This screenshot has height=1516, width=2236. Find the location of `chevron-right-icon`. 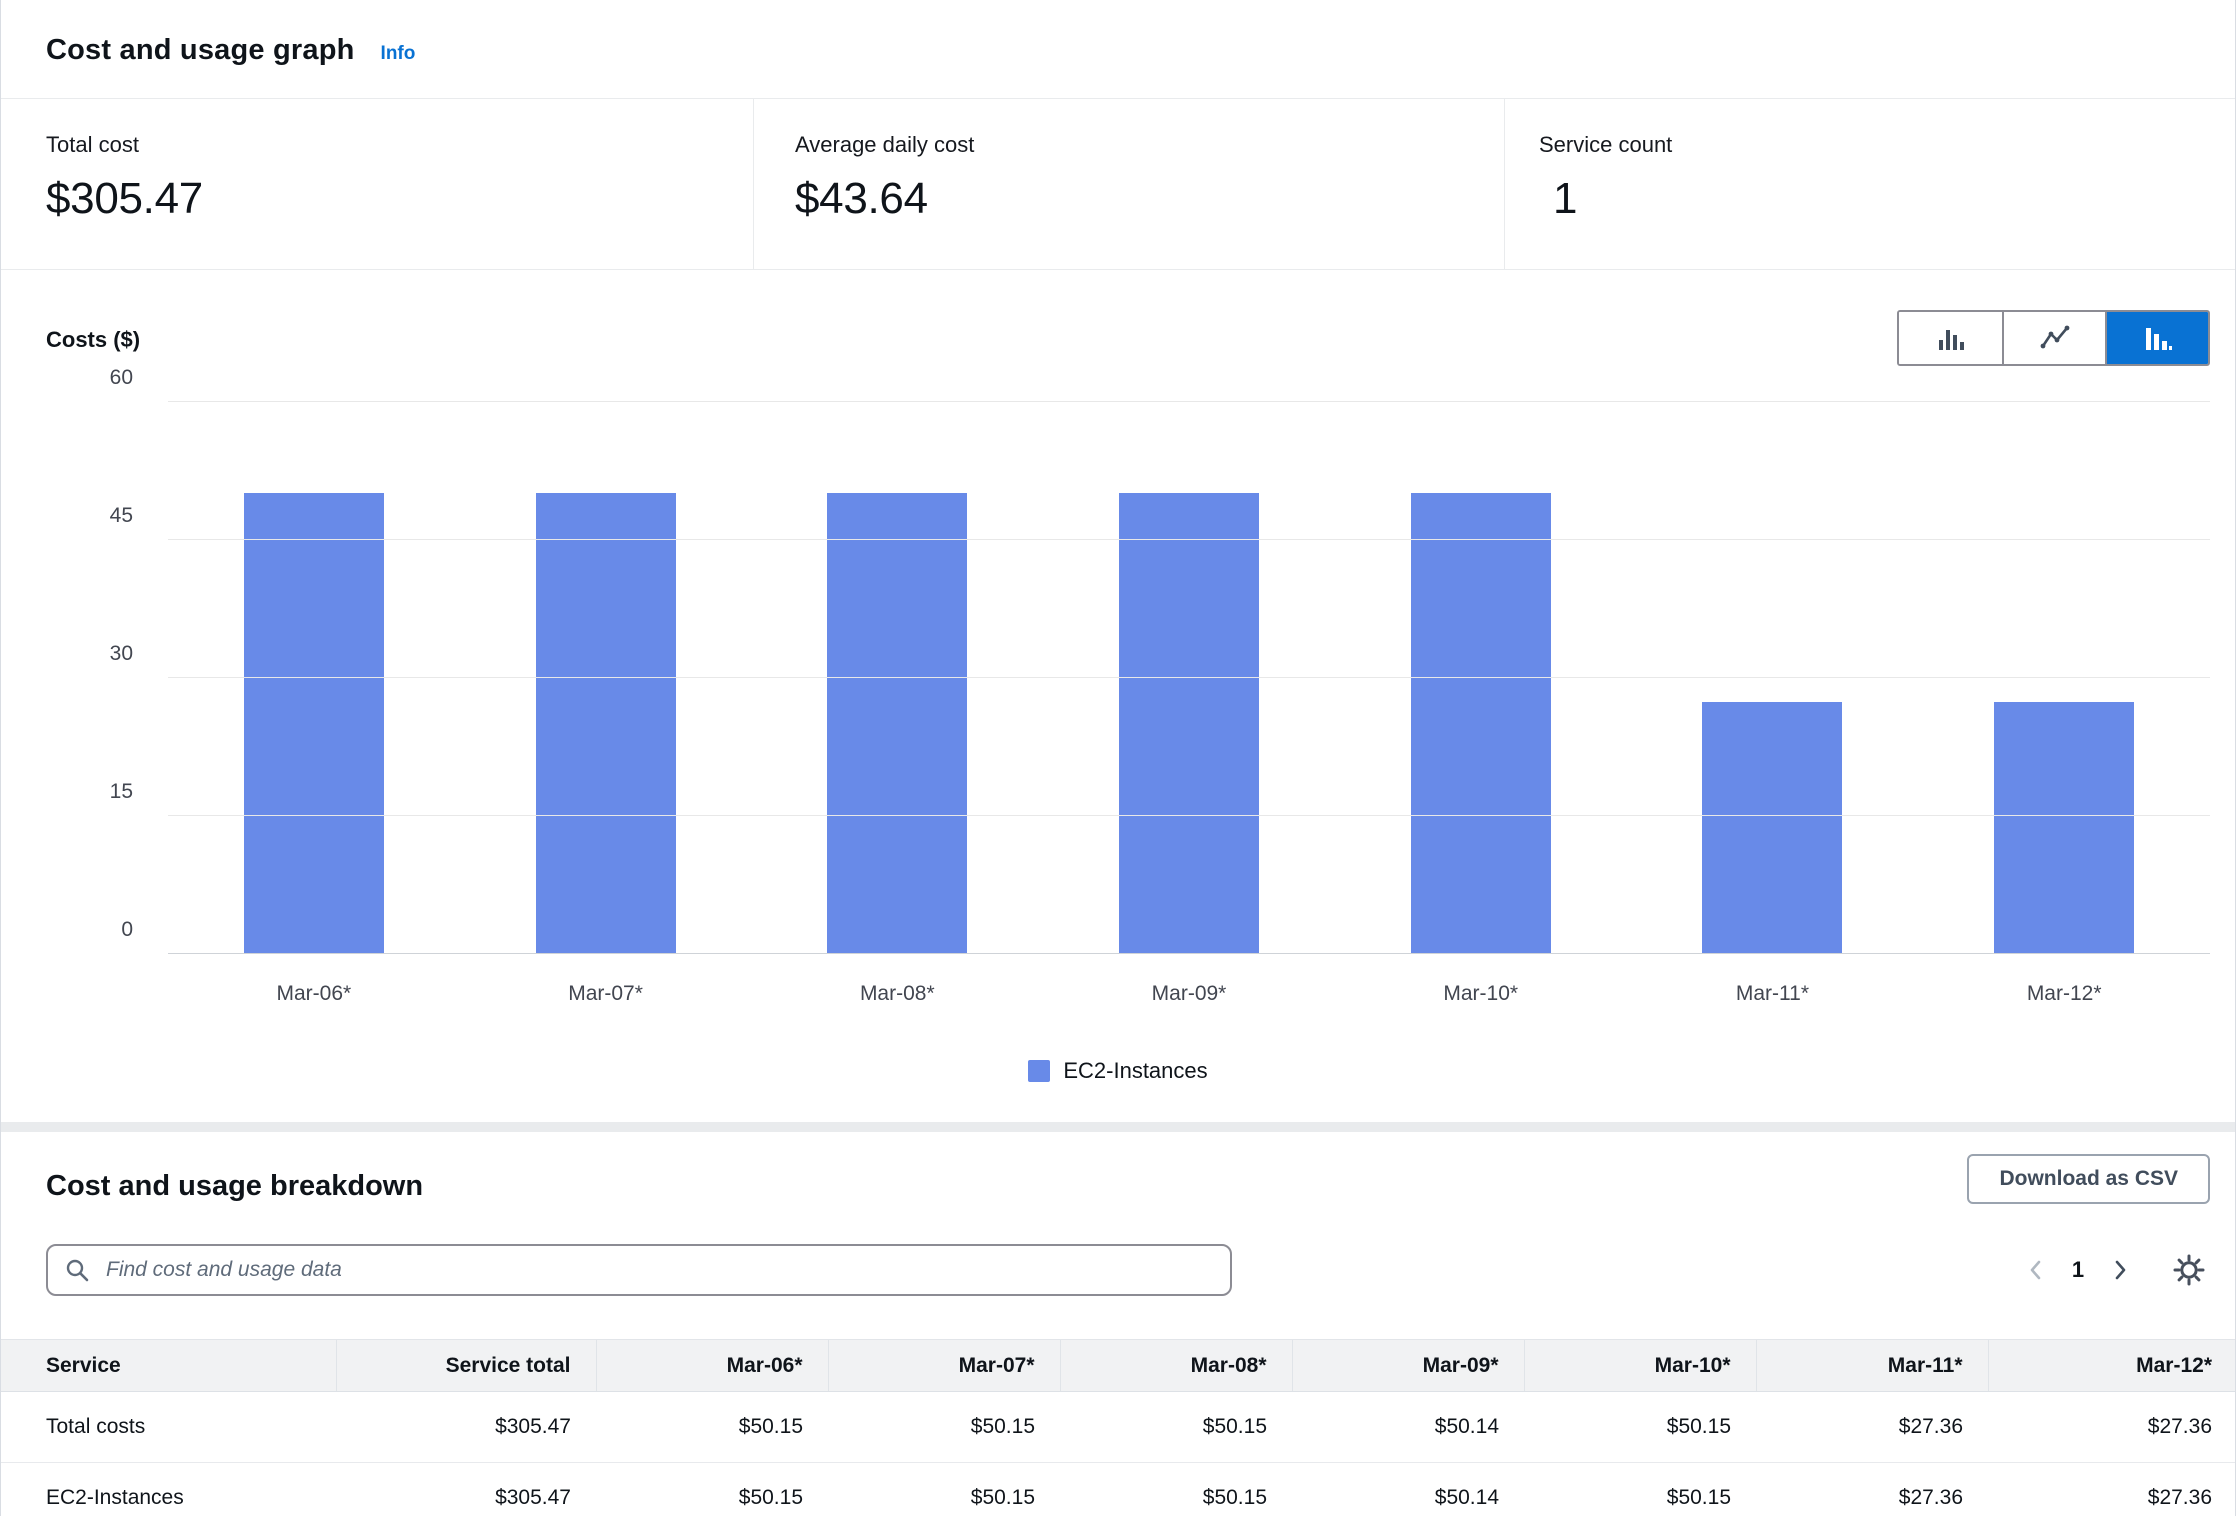

chevron-right-icon is located at coordinates (2119, 1270).